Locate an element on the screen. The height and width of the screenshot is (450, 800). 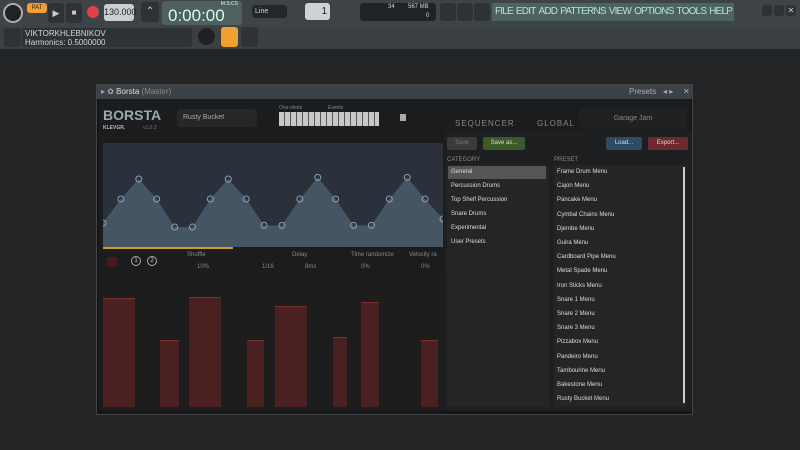
tab-global: GLOBAL is located at coordinates (556, 123).